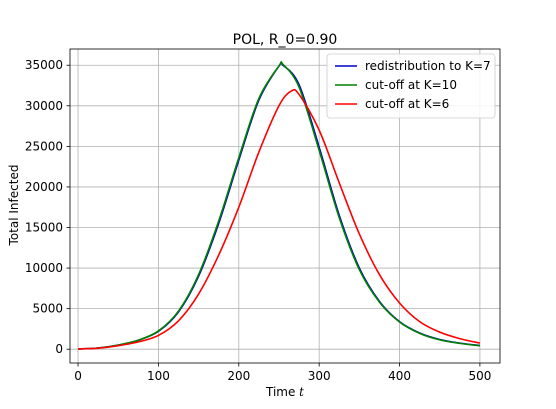 The image size is (556, 409). What do you see at coordinates (428, 66) in the screenshot?
I see `legend-label: redistribution to K=7` at bounding box center [428, 66].